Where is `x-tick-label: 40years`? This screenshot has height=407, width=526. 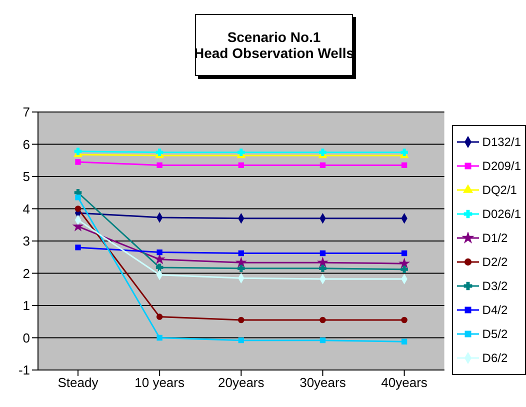 x-tick-label: 40years is located at coordinates (404, 382).